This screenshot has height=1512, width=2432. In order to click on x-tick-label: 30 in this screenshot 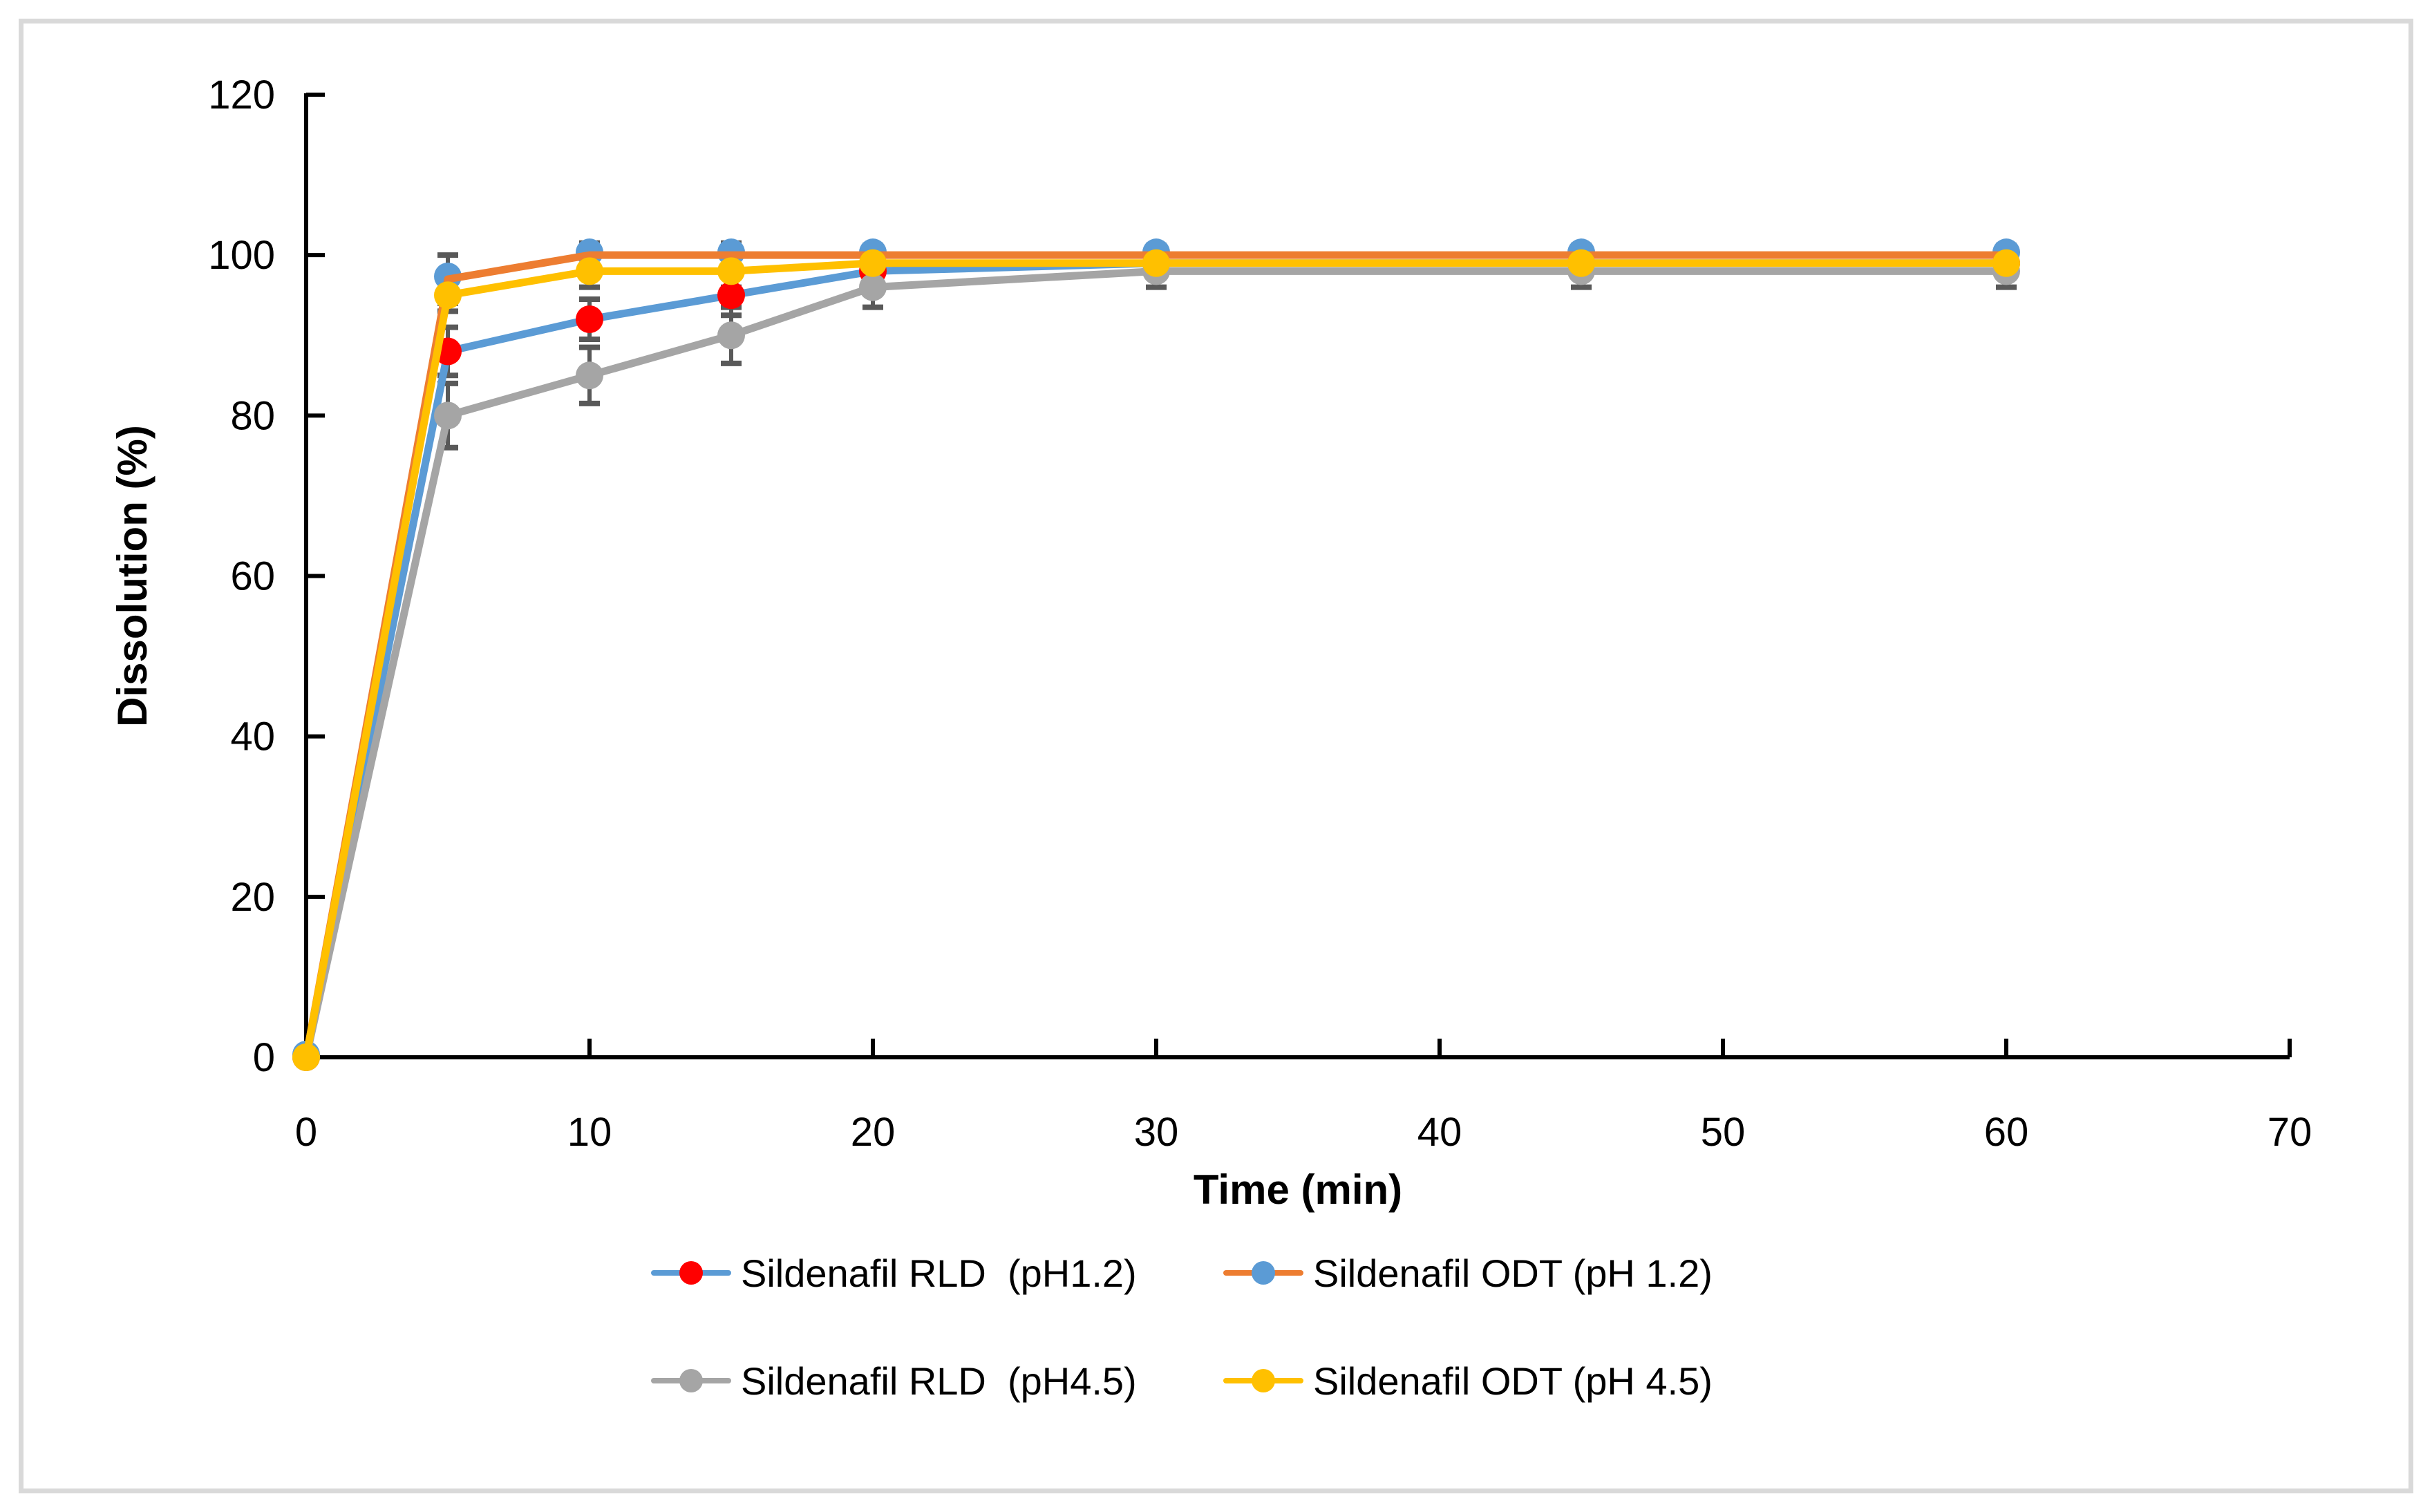, I will do `click(1156, 1132)`.